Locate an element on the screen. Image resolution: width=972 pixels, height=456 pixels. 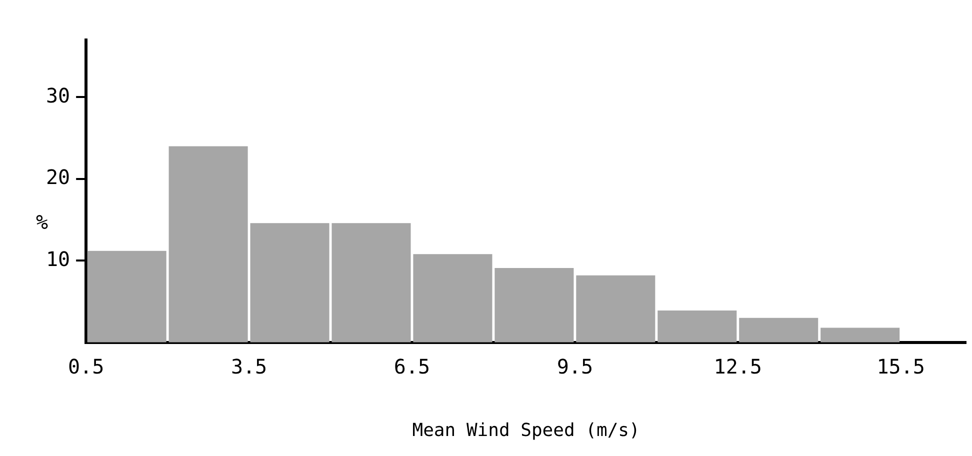
x-tick-label: 3.5 is located at coordinates (249, 366).